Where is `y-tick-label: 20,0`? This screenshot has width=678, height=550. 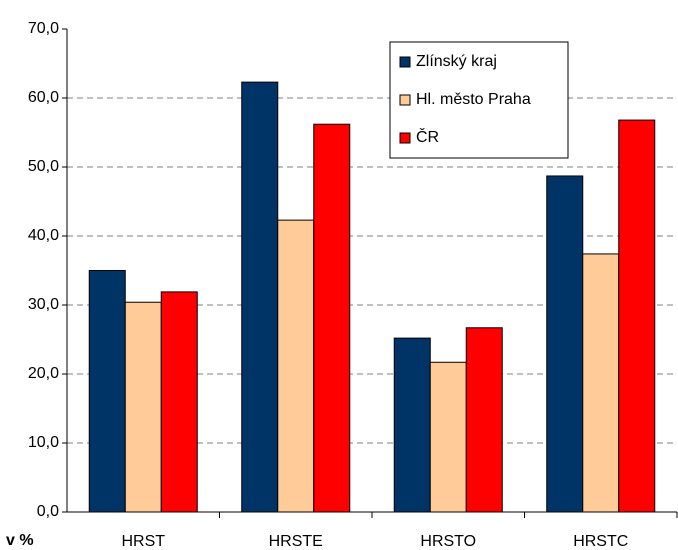 y-tick-label: 20,0 is located at coordinates (43, 373).